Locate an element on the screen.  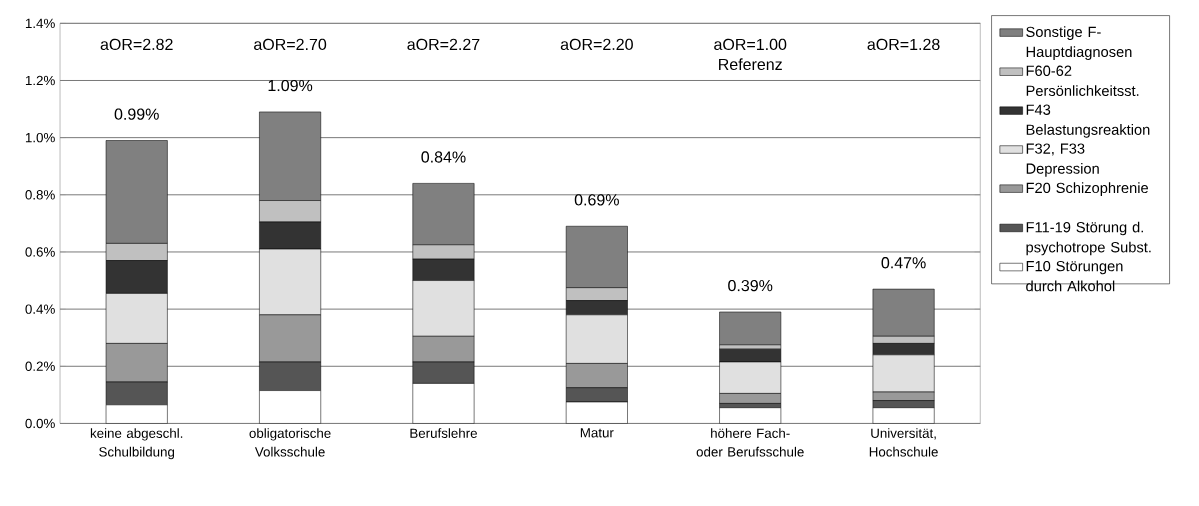
annotation: aOR=2.82 is located at coordinates (136, 44).